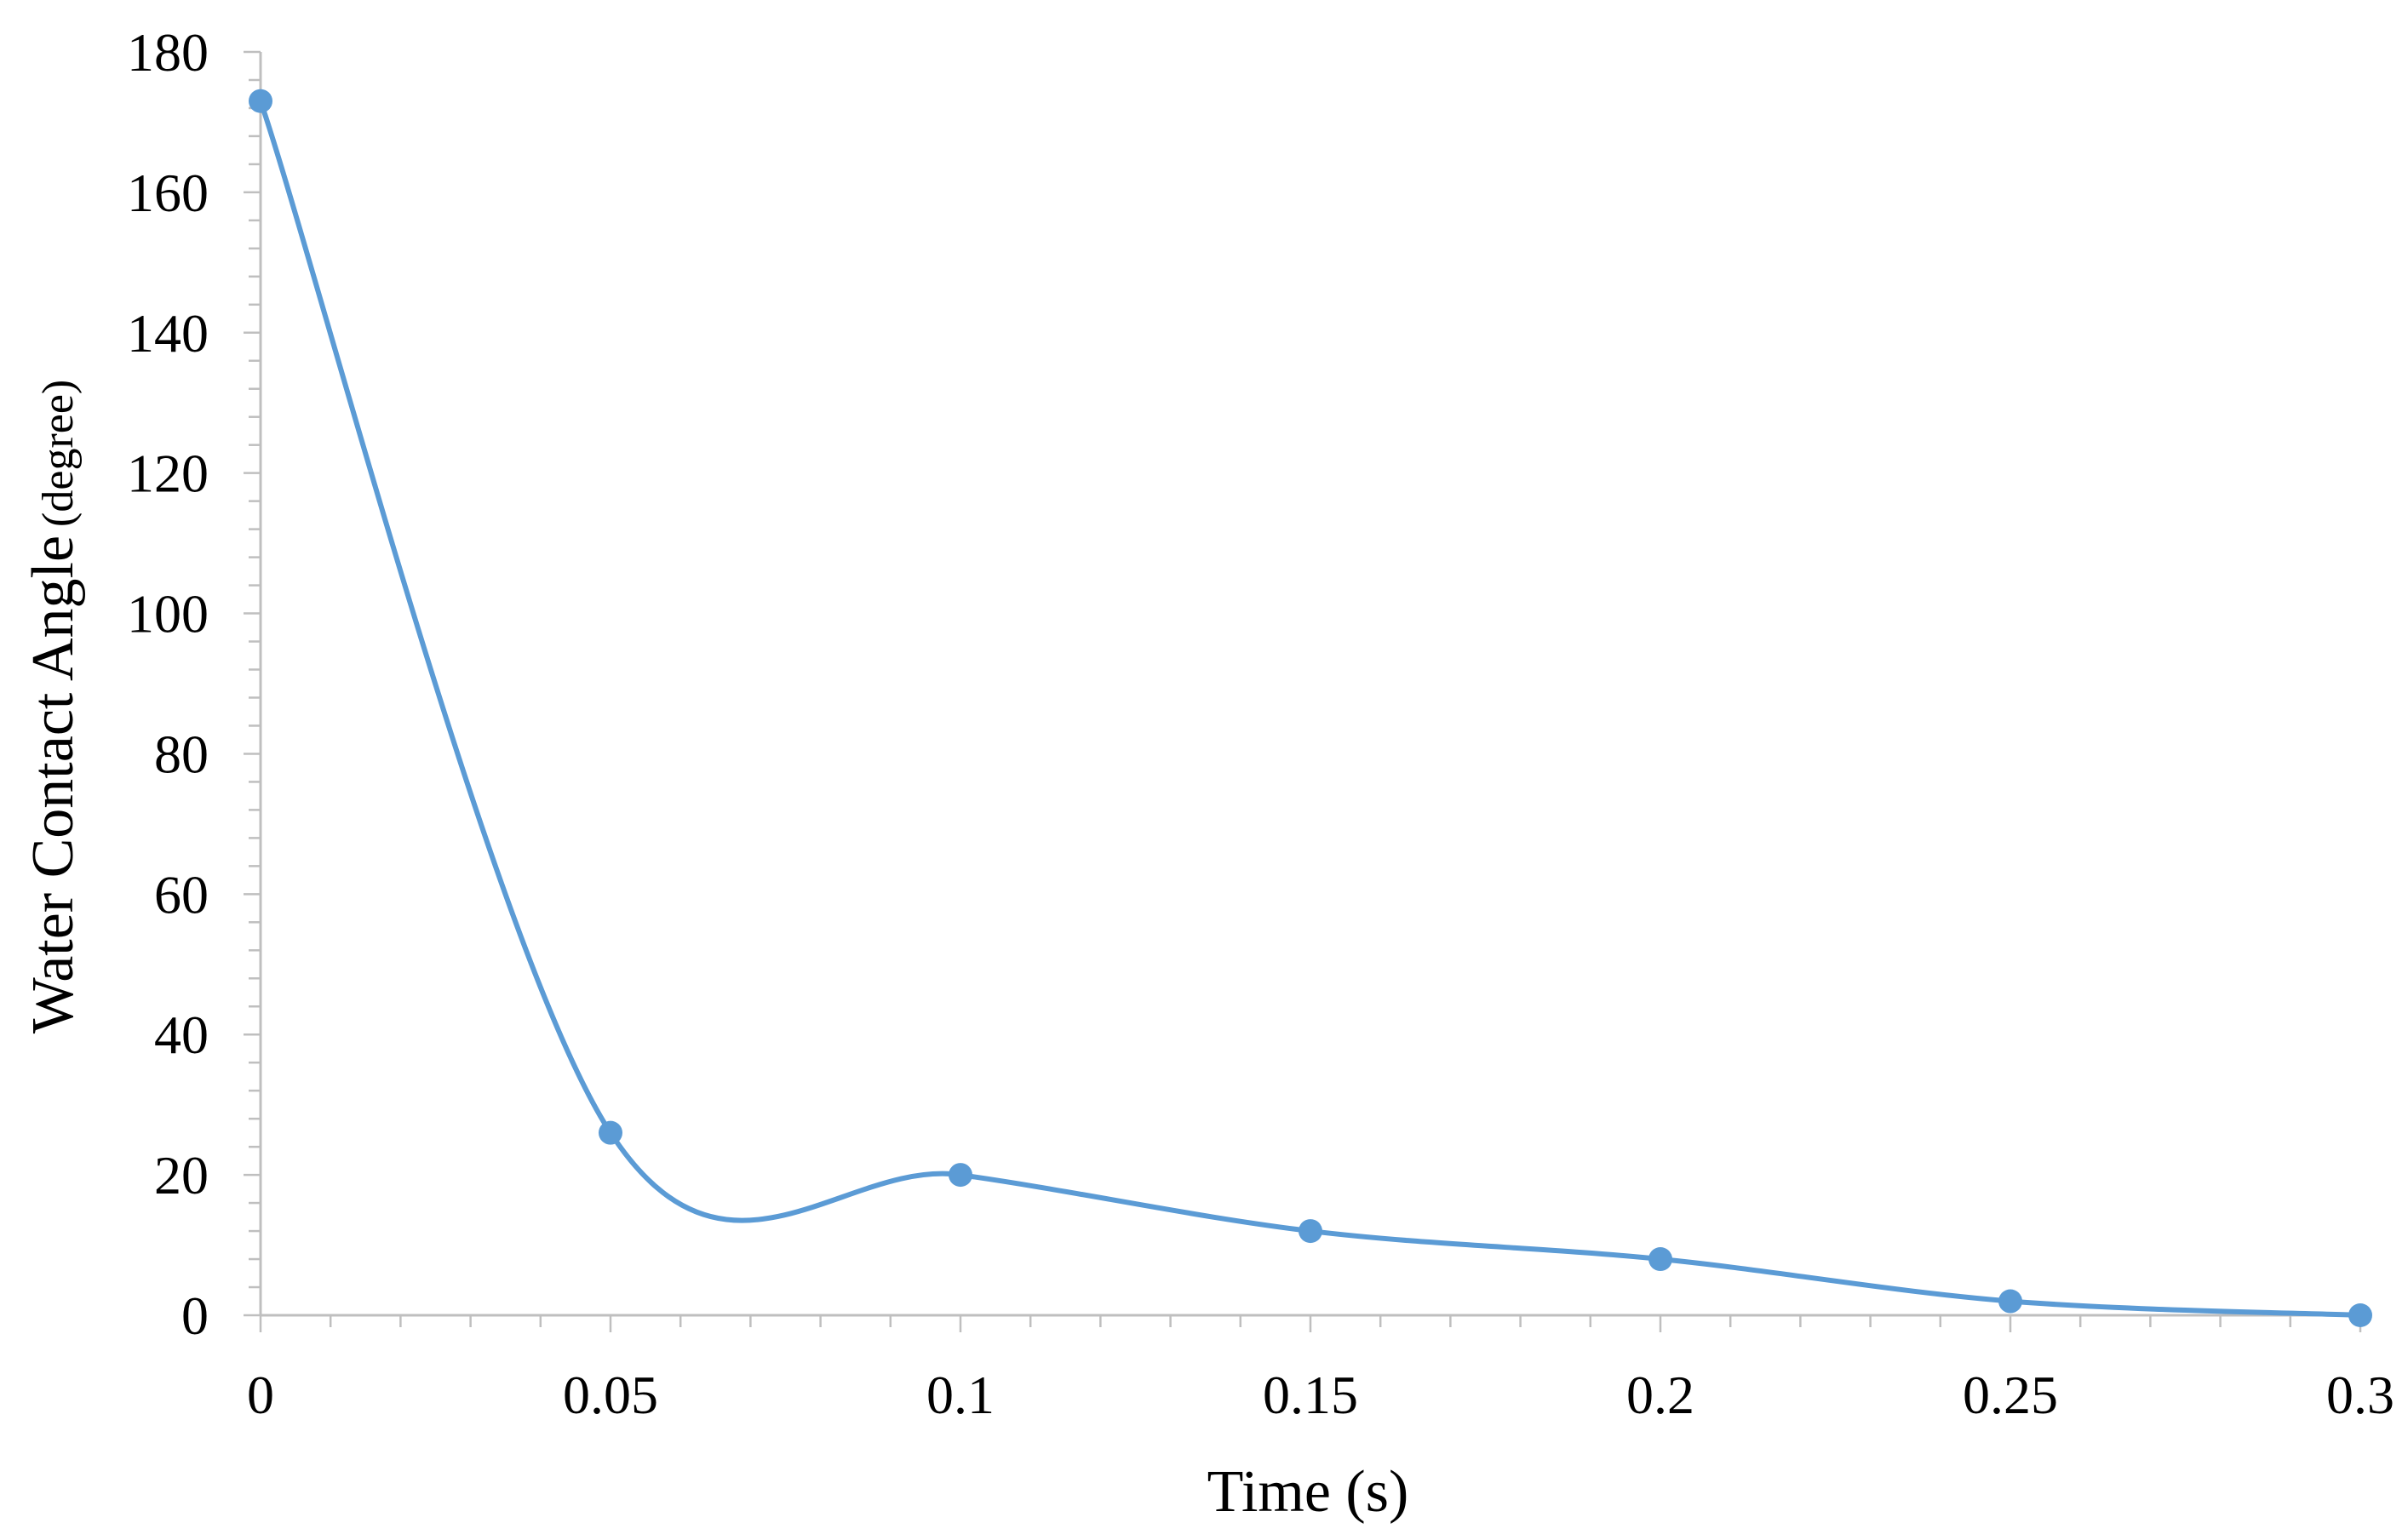 This screenshot has width=2408, height=1540. Describe the element at coordinates (961, 1395) in the screenshot. I see `x-tick-label: 0.1` at that location.